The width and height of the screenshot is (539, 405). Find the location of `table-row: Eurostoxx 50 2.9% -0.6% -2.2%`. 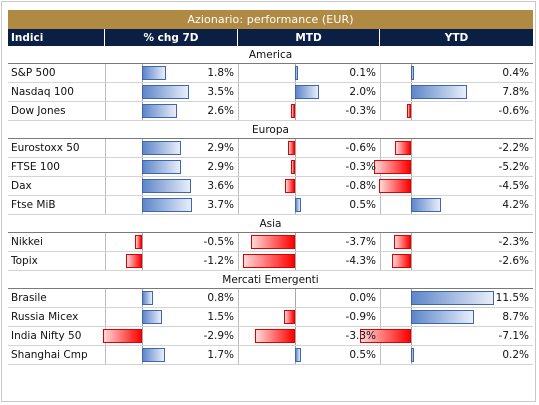

table-row: Eurostoxx 50 2.9% -0.6% -2.2% is located at coordinates (270, 148).